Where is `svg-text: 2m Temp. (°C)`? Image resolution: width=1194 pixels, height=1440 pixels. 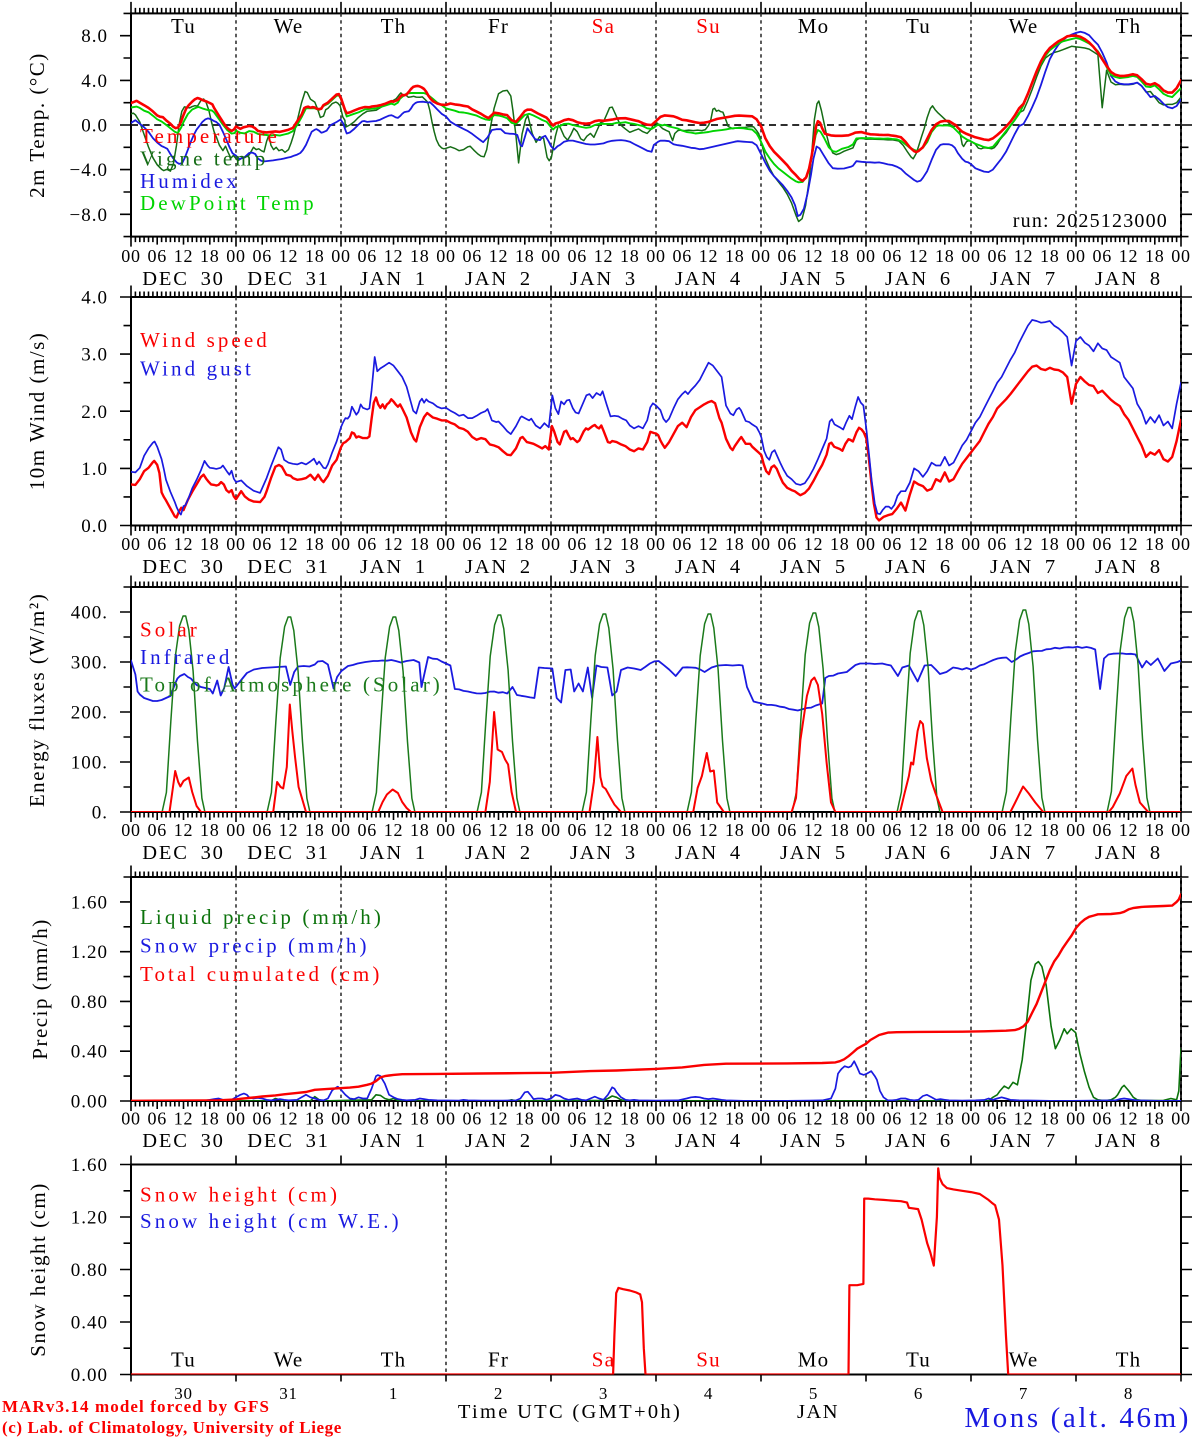 svg-text: 2m Temp. (°C) is located at coordinates (37, 125).